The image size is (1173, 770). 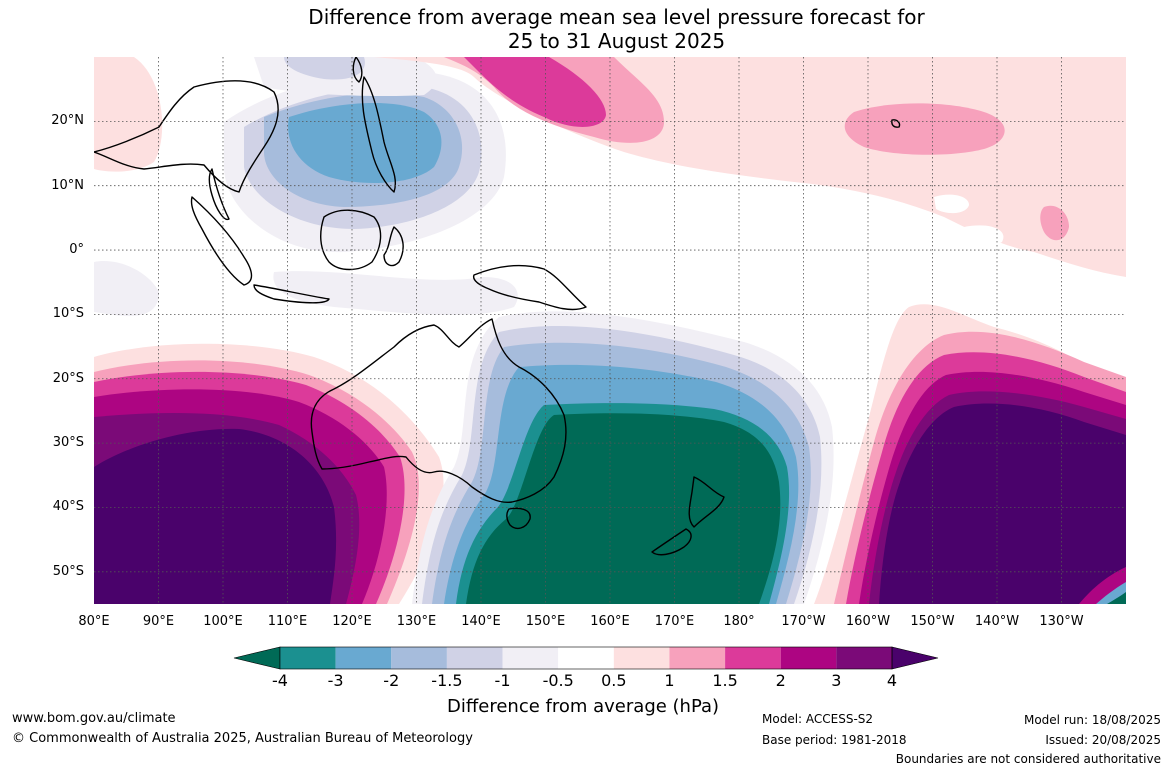 What do you see at coordinates (545, 621) in the screenshot?
I see `lon-tick-label: 150°E` at bounding box center [545, 621].